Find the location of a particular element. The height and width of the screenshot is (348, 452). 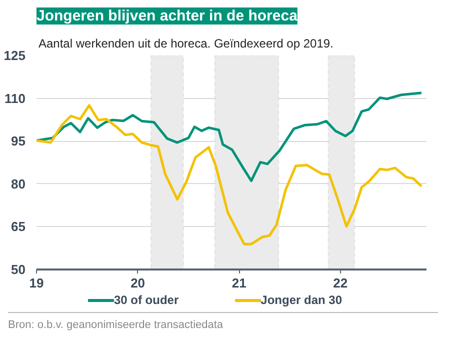

y-tick-label: 95 is located at coordinates (18, 141).